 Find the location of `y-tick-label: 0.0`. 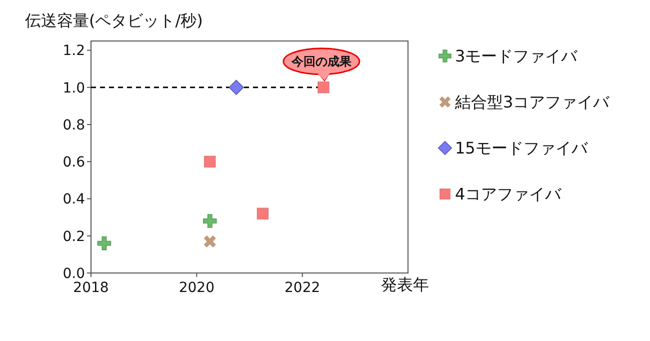

y-tick-label: 0.0 is located at coordinates (73, 274).